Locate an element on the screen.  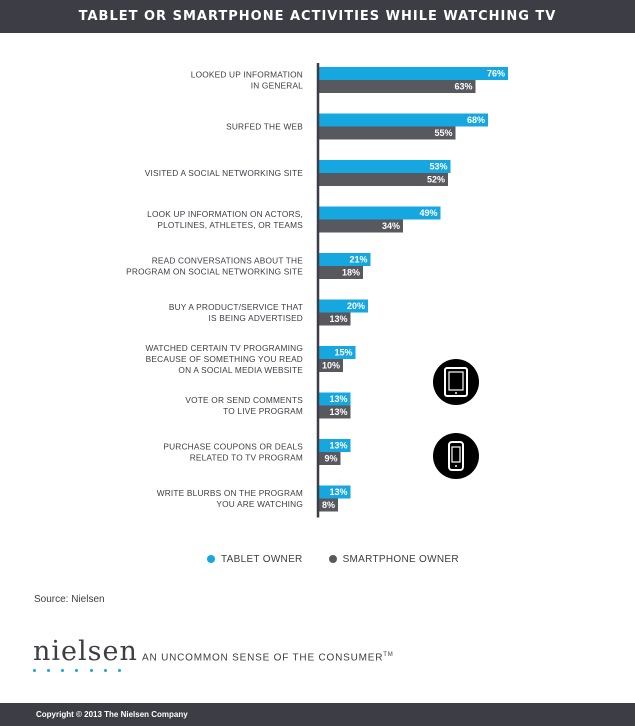
logo-wordmark: nielsen is located at coordinates (85, 651).